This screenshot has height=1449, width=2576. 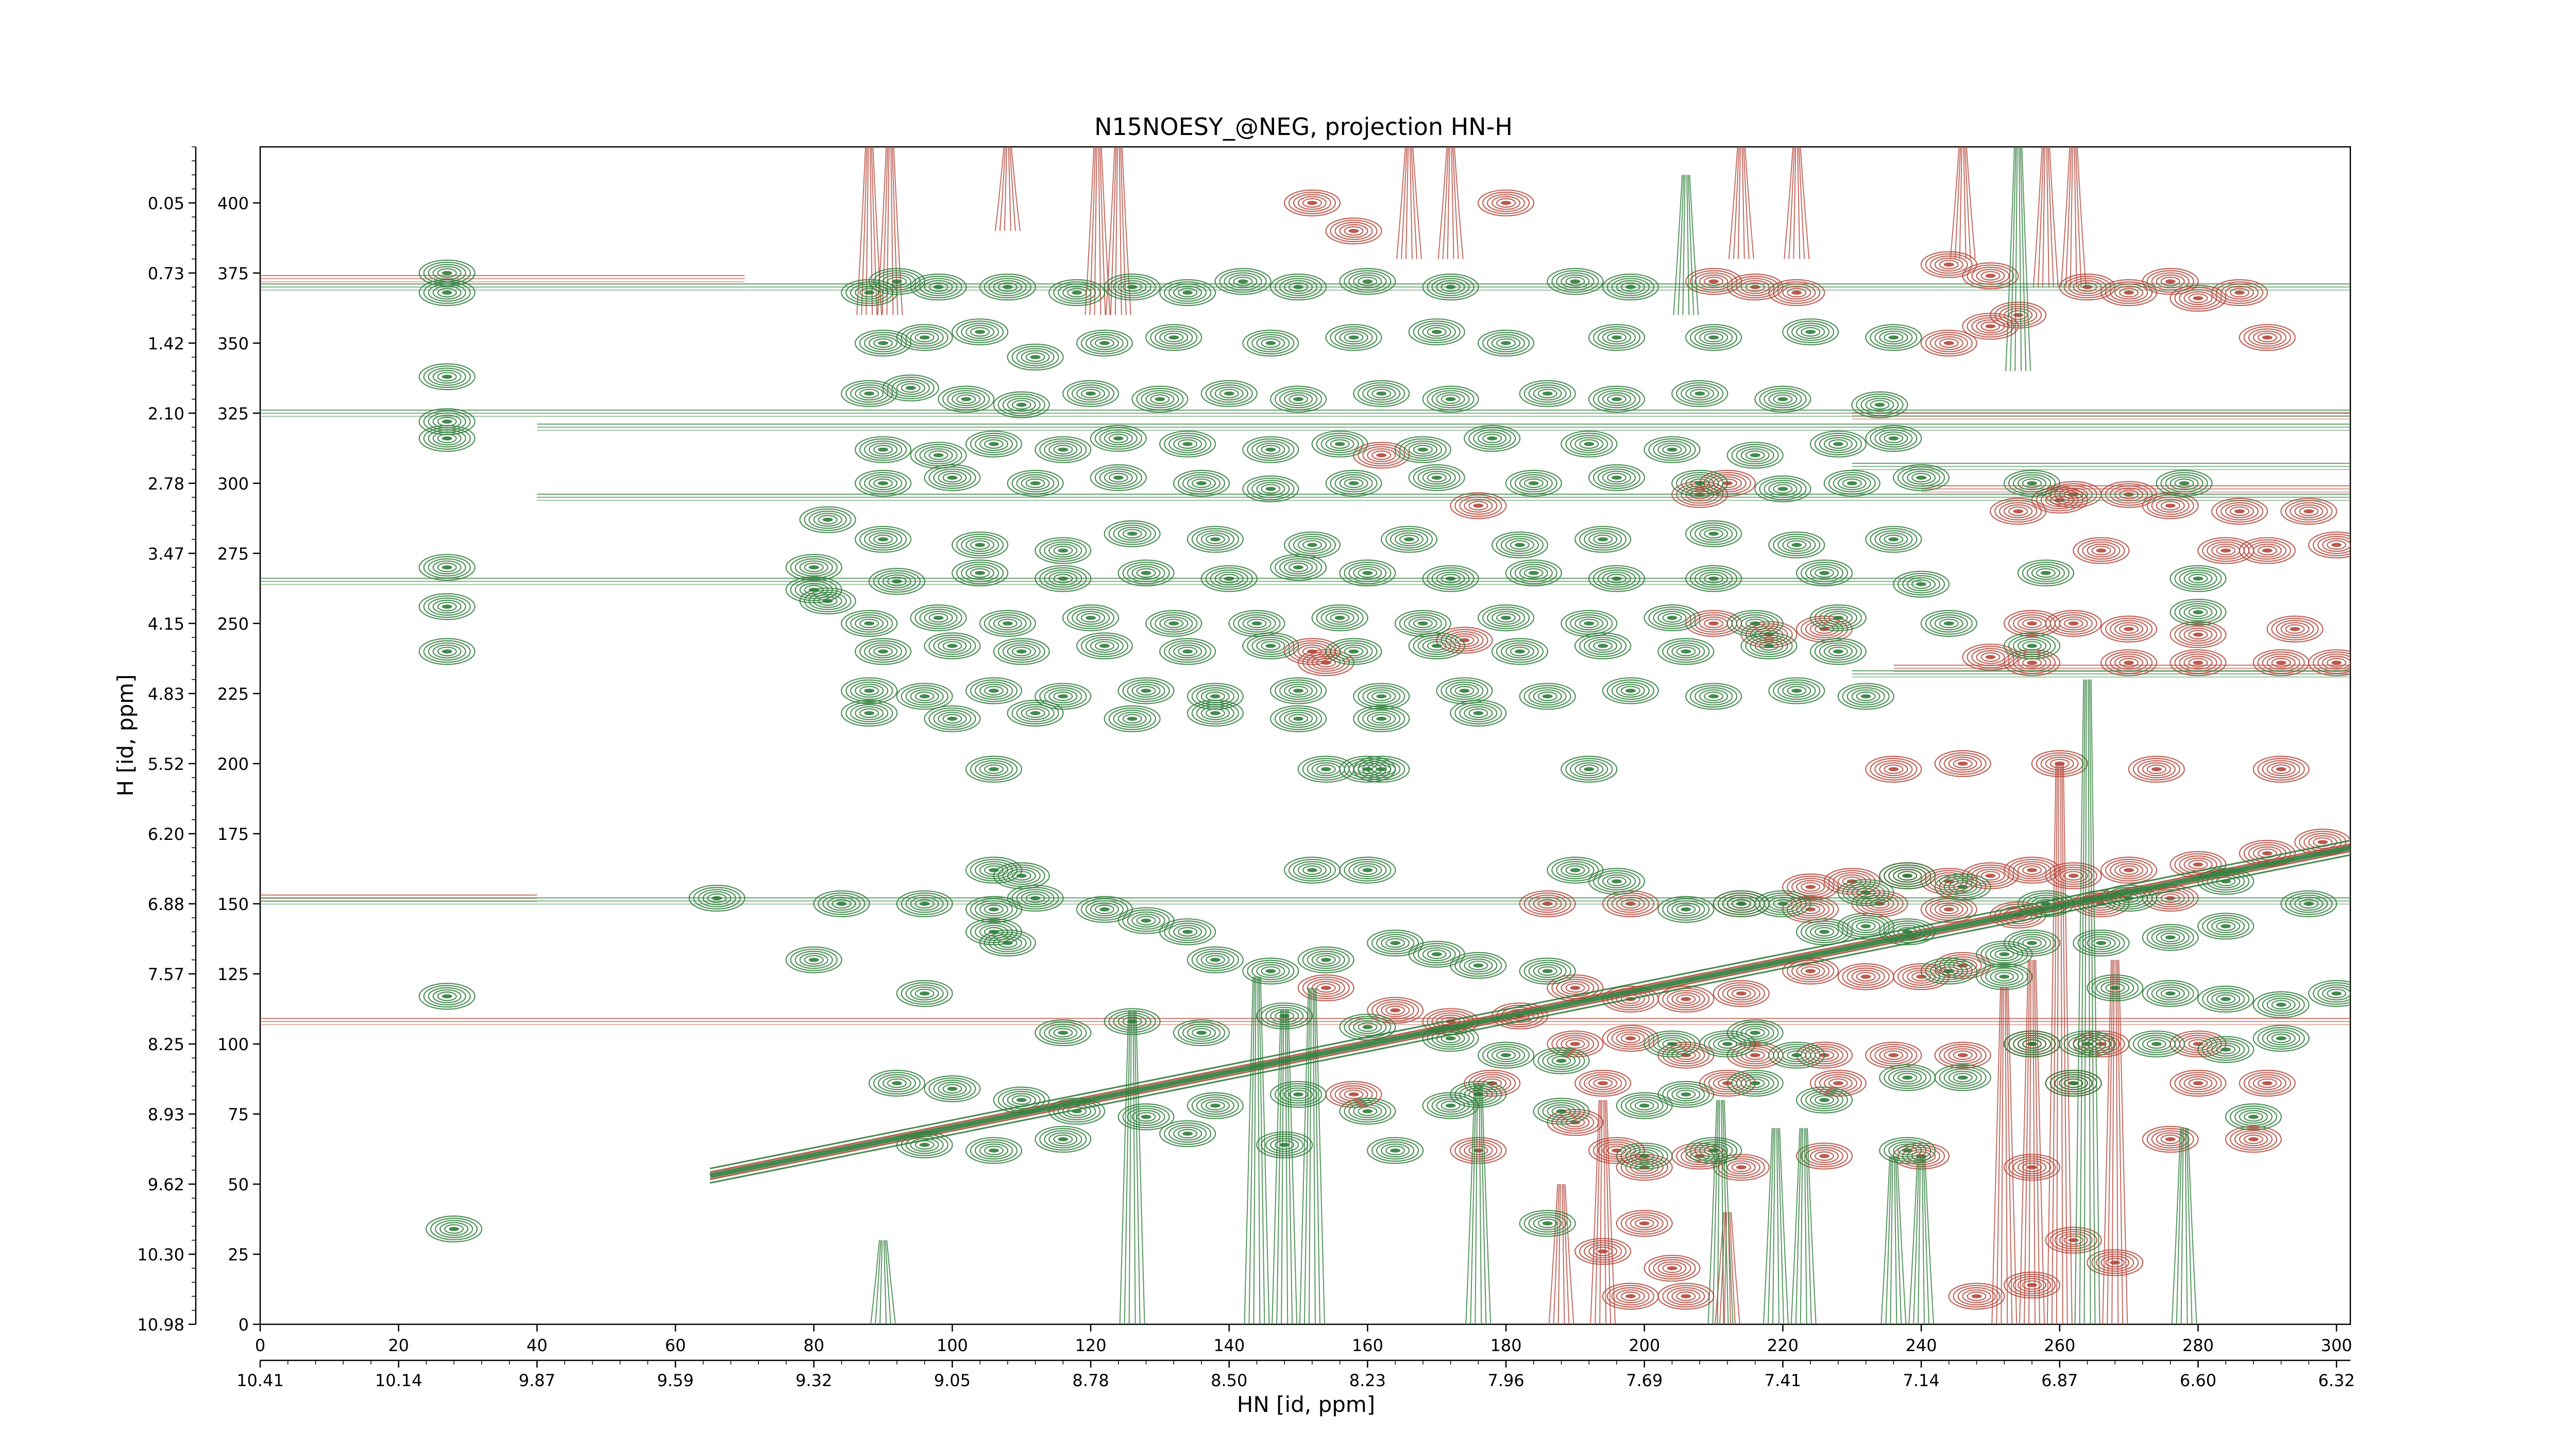 What do you see at coordinates (675, 1380) in the screenshot?
I see `x-ppm-tick-label: 9.59` at bounding box center [675, 1380].